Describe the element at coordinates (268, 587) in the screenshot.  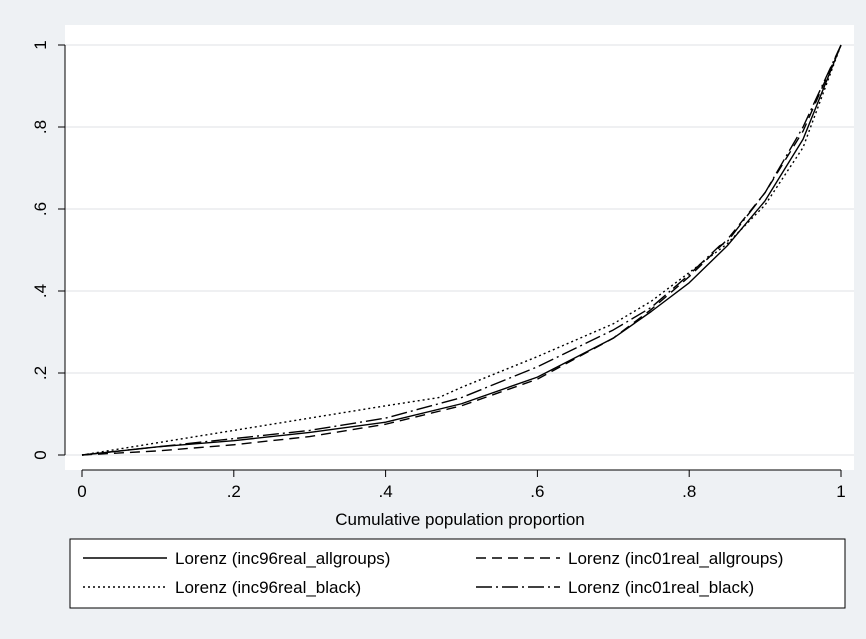
I see `legend-label-2: Lorenz (inc96real_black)` at that location.